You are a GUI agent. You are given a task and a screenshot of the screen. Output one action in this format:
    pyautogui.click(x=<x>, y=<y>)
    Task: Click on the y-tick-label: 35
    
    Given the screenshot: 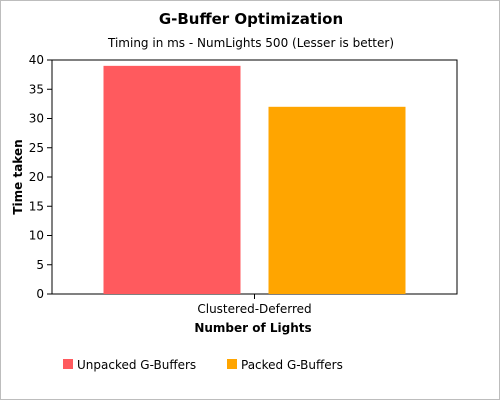 What is the action you would take?
    pyautogui.click(x=36, y=89)
    